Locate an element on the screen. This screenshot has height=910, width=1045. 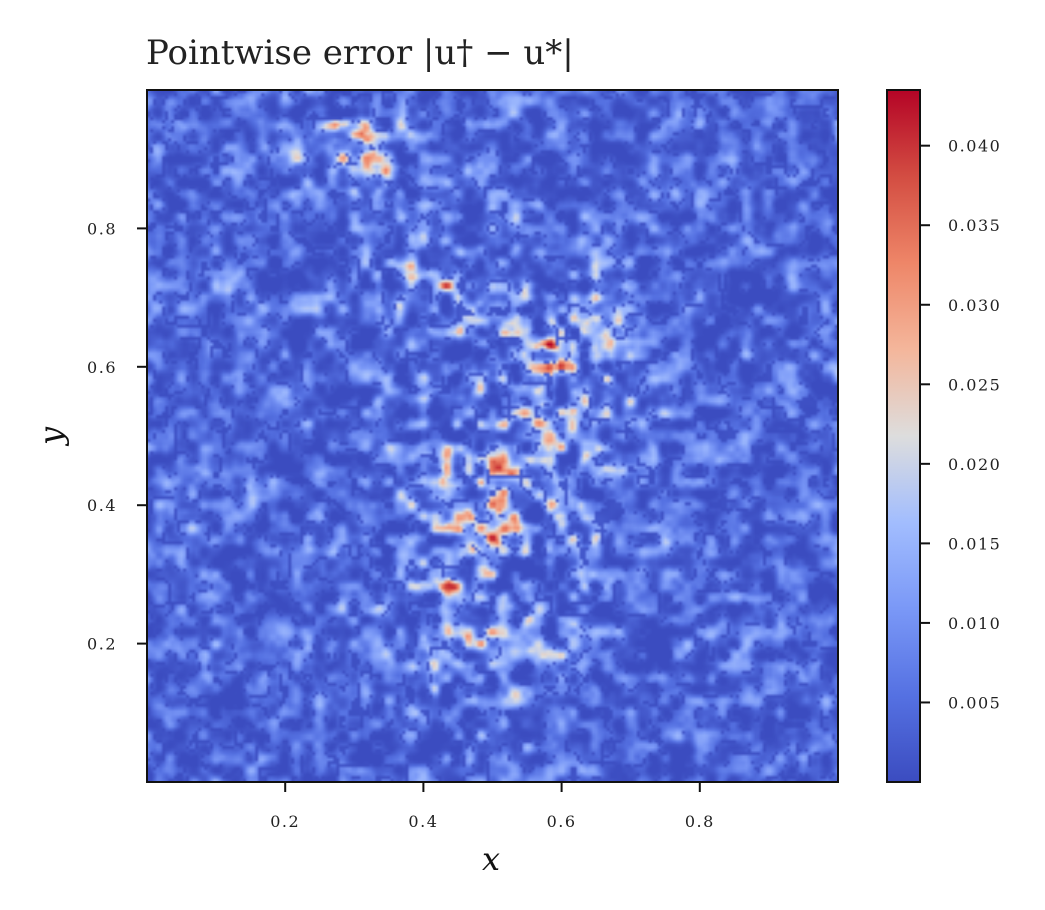
x-tick-label: 0.4 is located at coordinates (423, 821).